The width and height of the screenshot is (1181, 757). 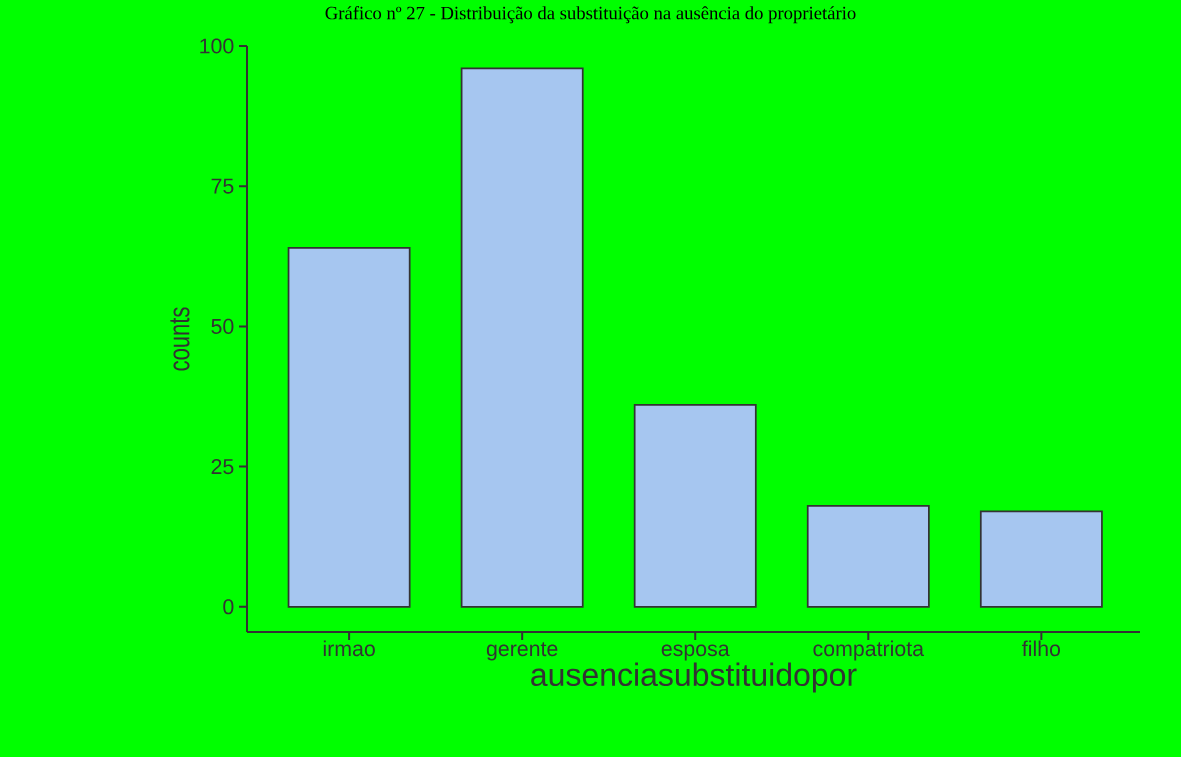 What do you see at coordinates (217, 46) in the screenshot?
I see `y-tick-label: 100` at bounding box center [217, 46].